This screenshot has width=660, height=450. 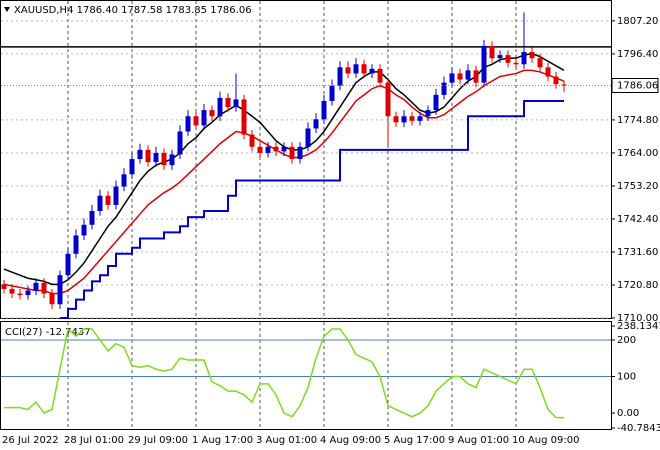 I want to click on y-tick-label: 1742.40, so click(x=637, y=219).